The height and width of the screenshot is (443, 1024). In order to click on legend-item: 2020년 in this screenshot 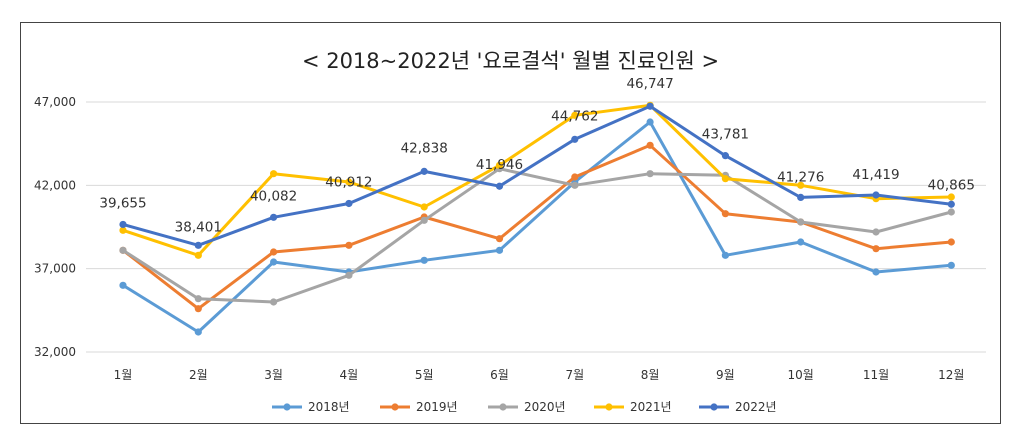, I will do `click(527, 407)`.